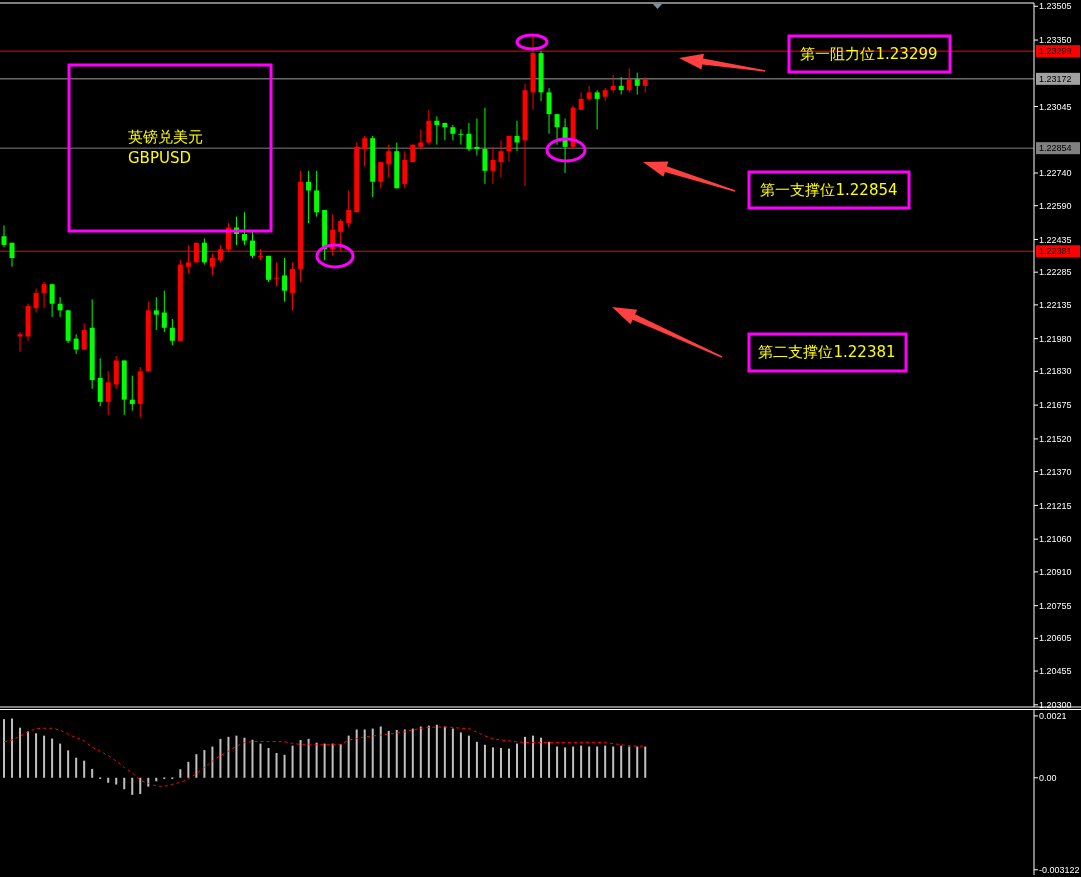  Describe the element at coordinates (1059, 869) in the screenshot. I see `y-tick-label: -0.003122` at that location.